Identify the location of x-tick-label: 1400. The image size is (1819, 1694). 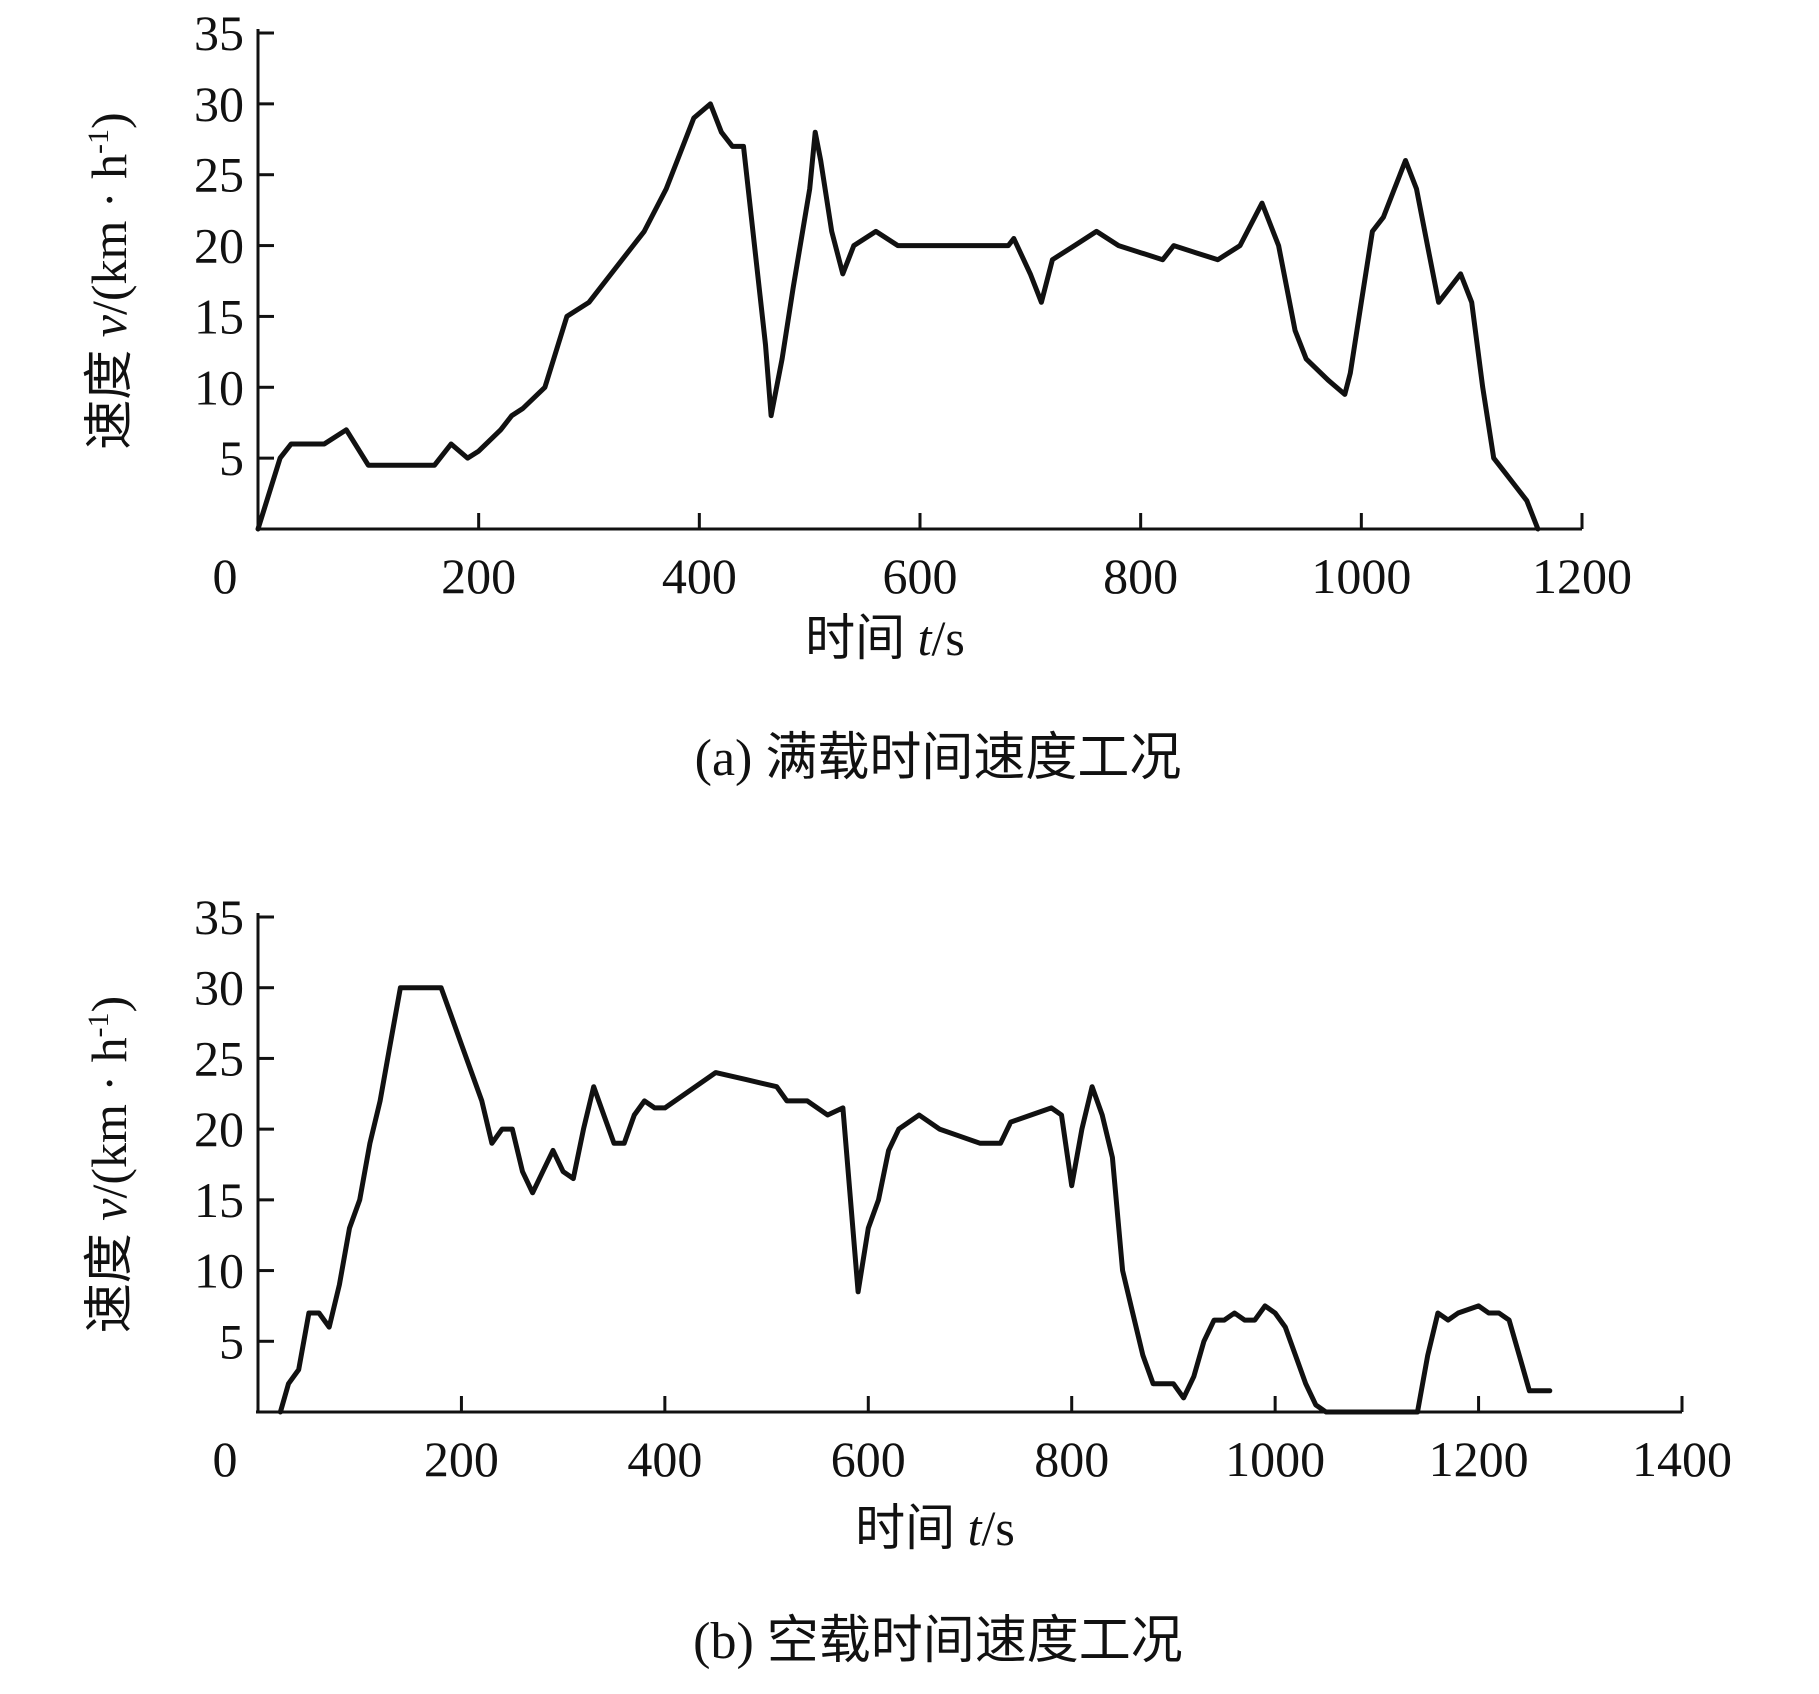
(1682, 1459).